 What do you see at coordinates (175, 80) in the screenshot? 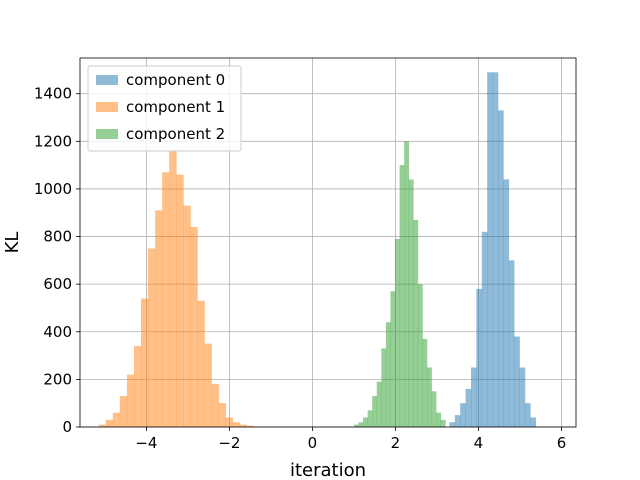
I see `legend-label: component 0` at bounding box center [175, 80].